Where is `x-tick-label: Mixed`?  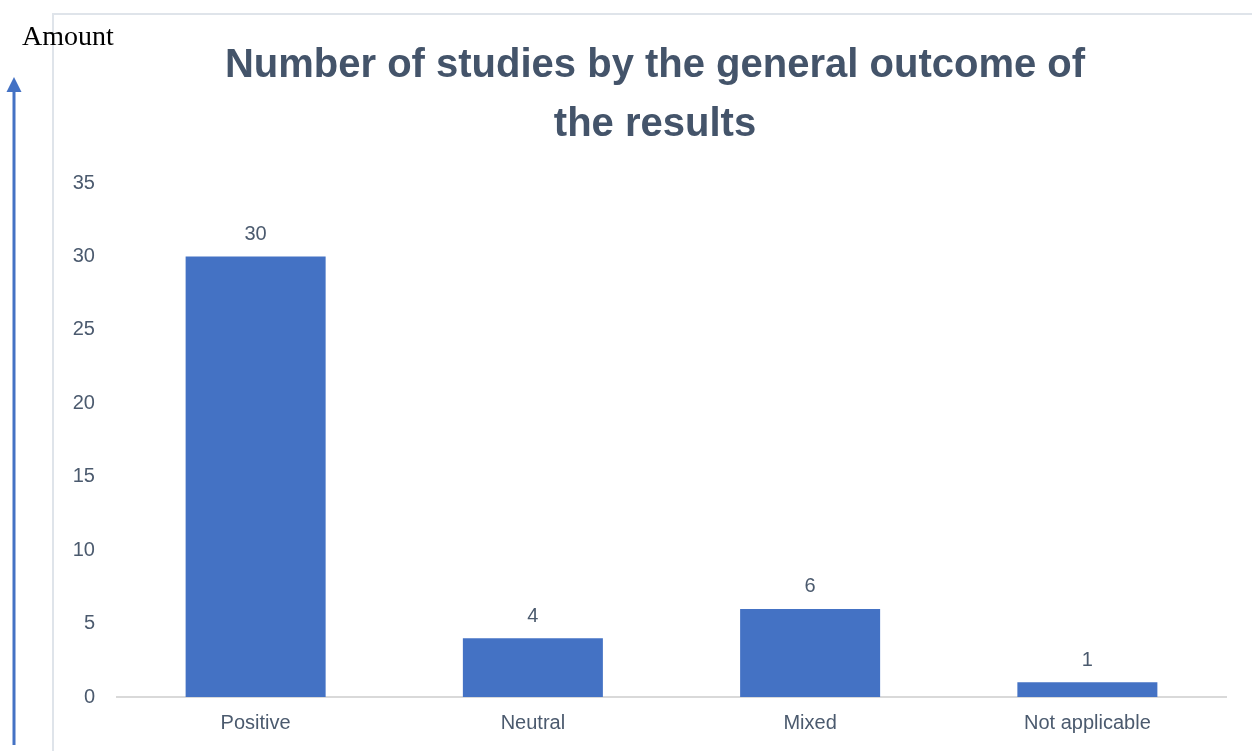
x-tick-label: Mixed is located at coordinates (810, 721).